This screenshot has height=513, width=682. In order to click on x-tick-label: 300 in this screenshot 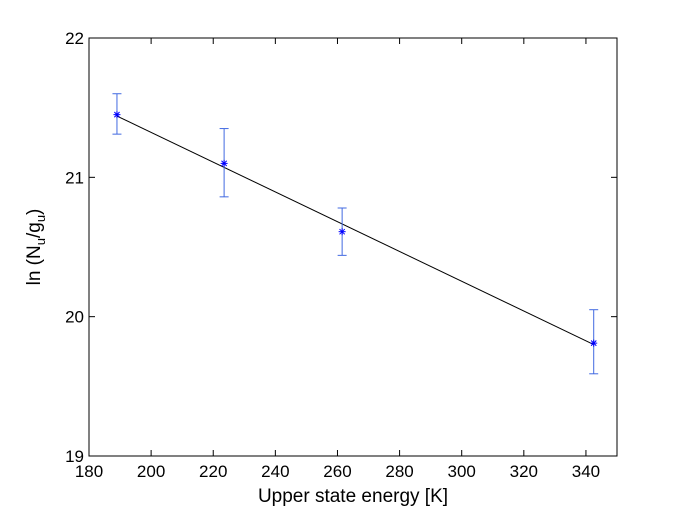, I will do `click(462, 471)`.